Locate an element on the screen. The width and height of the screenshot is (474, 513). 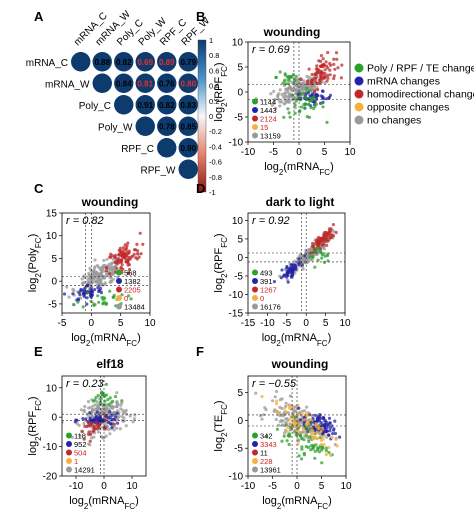
matrix-cell-value: 0.78 is located at coordinates (167, 126).